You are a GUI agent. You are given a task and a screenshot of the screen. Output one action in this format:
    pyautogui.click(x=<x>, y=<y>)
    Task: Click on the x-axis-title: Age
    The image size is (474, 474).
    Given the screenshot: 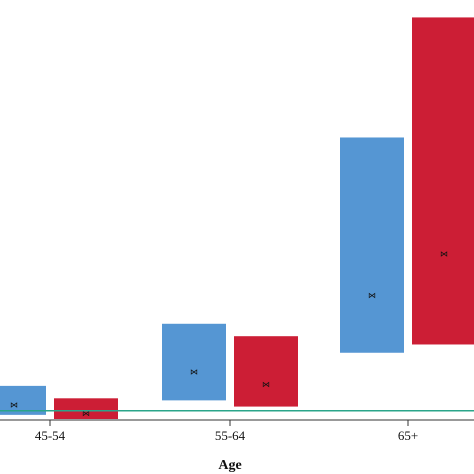 What is the action you would take?
    pyautogui.click(x=229, y=465)
    